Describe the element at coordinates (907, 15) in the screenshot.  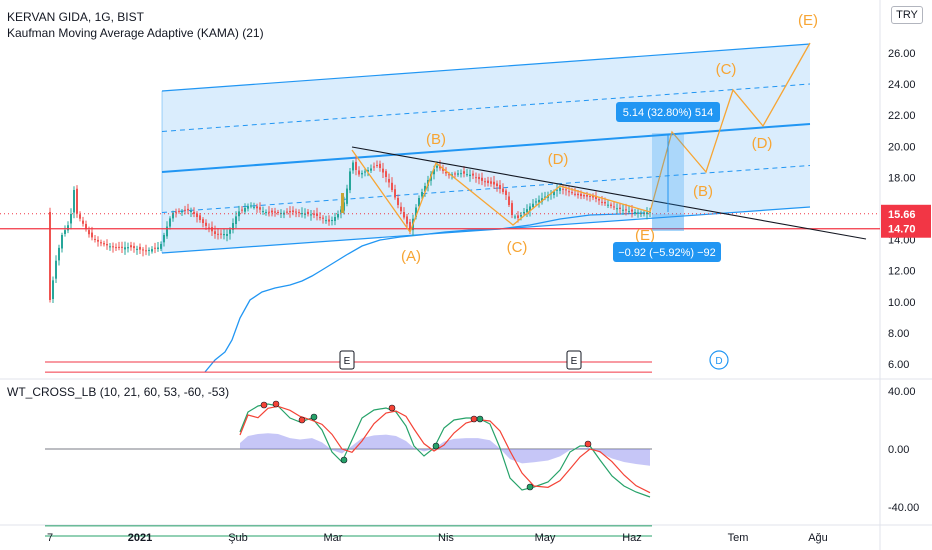
I see `currency-button: TRY` at that location.